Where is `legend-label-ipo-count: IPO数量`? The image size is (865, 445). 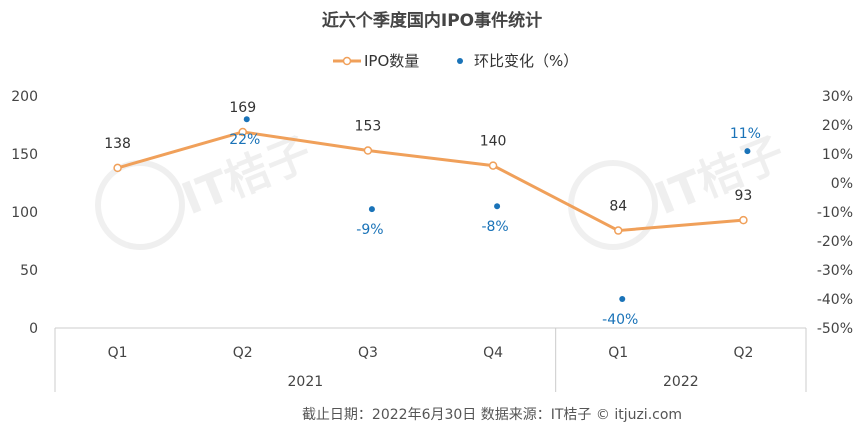
legend-label-ipo-count: IPO数量 is located at coordinates (391, 61).